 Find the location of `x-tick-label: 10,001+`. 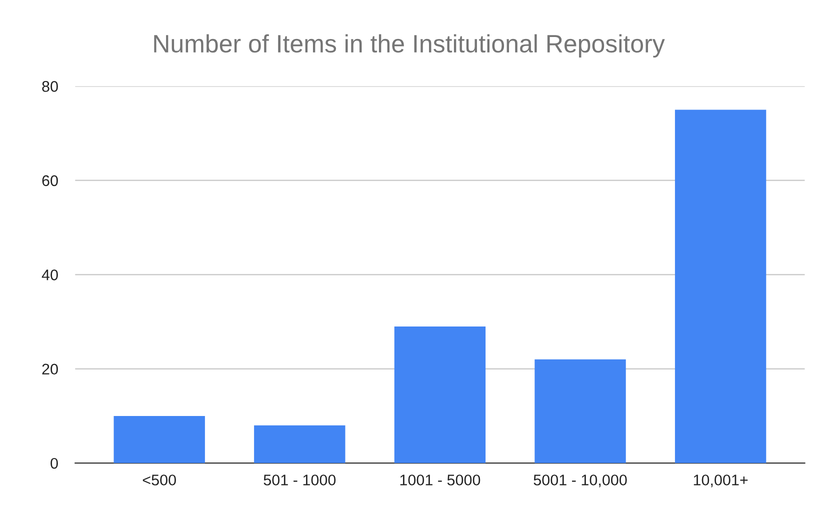

x-tick-label: 10,001+ is located at coordinates (721, 481).